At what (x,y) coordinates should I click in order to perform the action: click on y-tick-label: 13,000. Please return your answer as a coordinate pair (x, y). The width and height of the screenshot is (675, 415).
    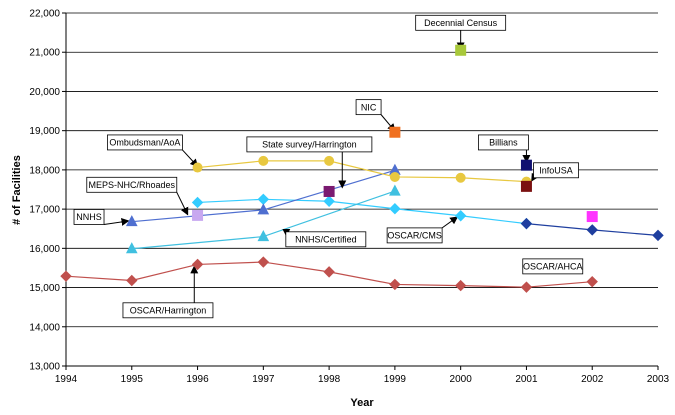
    Looking at the image, I should click on (44, 367).